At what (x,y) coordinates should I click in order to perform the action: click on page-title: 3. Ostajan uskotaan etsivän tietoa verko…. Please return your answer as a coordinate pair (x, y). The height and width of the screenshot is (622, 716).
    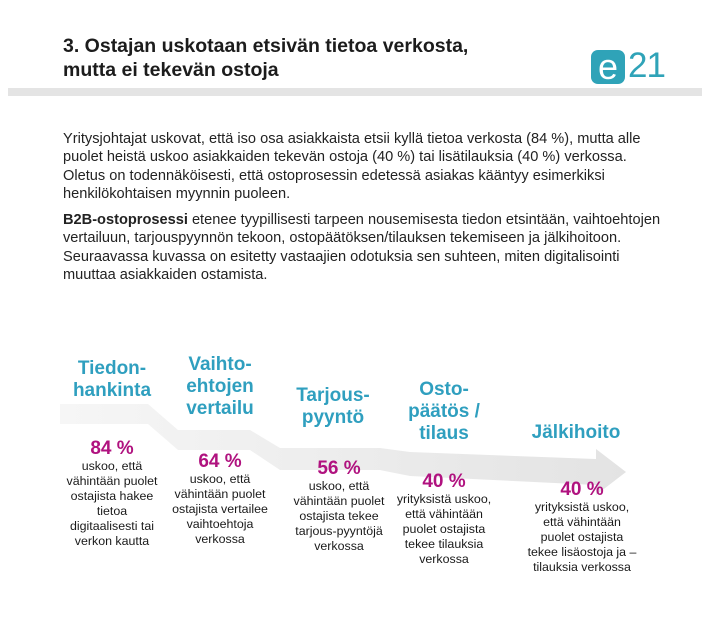
    Looking at the image, I should click on (303, 58).